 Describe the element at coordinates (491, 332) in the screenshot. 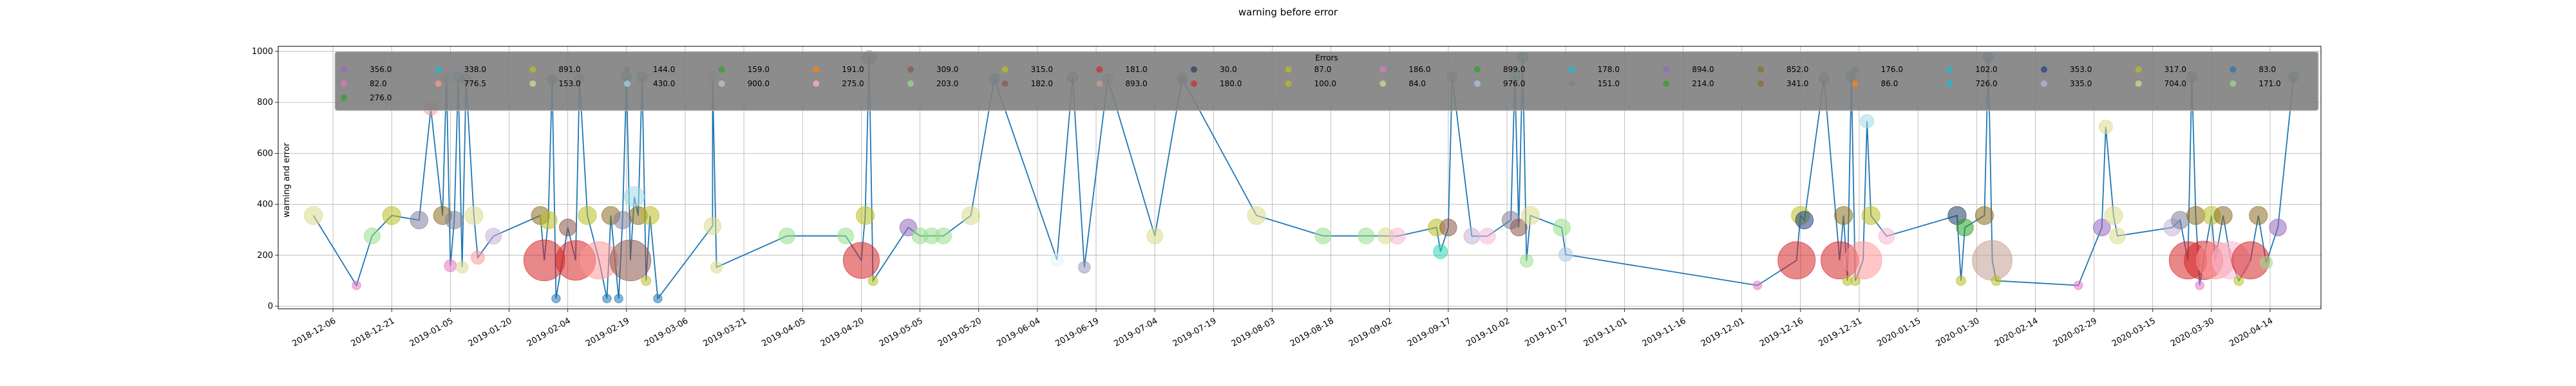

I see `x-tick-label: 2019-01-20` at that location.